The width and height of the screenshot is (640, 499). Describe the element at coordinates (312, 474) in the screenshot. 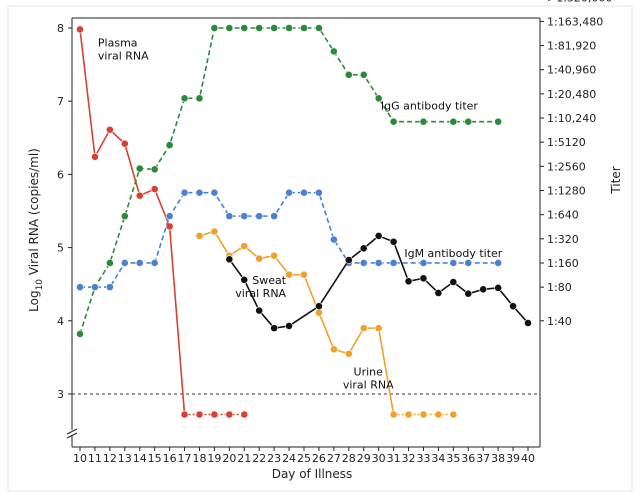

I see `x-axis-title: Day of Illness` at that location.